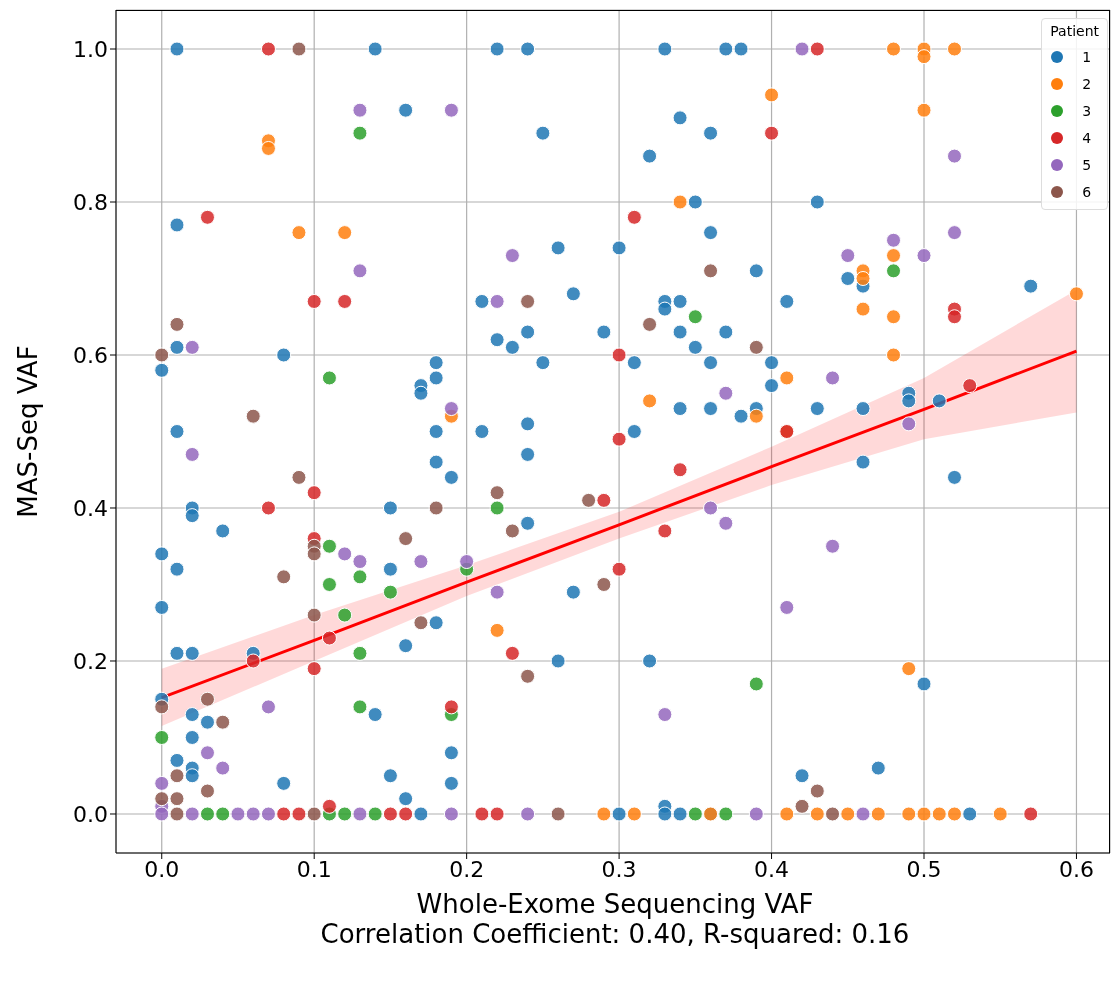 This screenshot has height=985, width=1120. Describe the element at coordinates (90, 814) in the screenshot. I see `y-tick-label: 0.0` at that location.